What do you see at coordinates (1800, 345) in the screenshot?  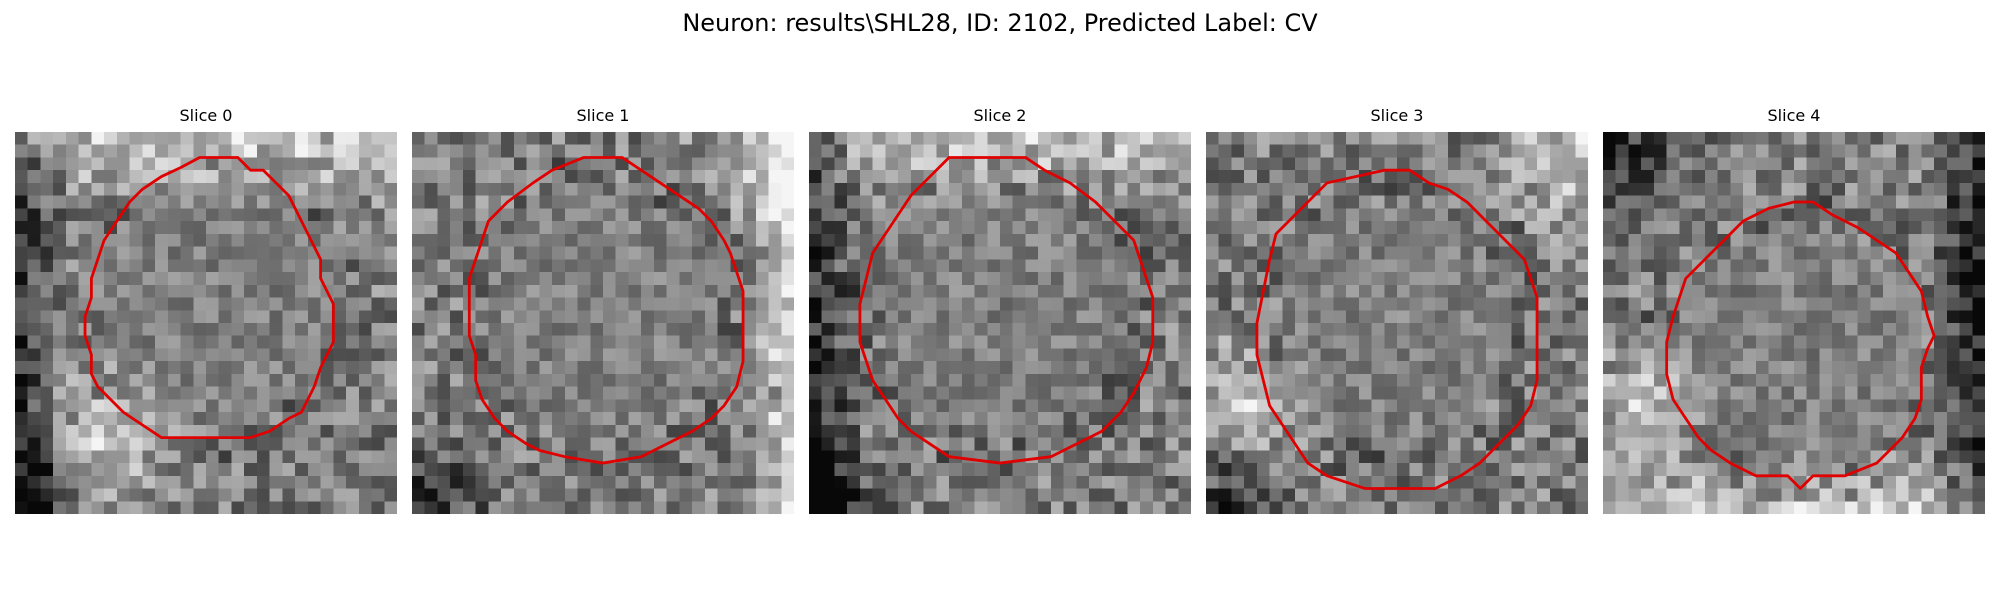 I see `neuron-contour` at bounding box center [1800, 345].